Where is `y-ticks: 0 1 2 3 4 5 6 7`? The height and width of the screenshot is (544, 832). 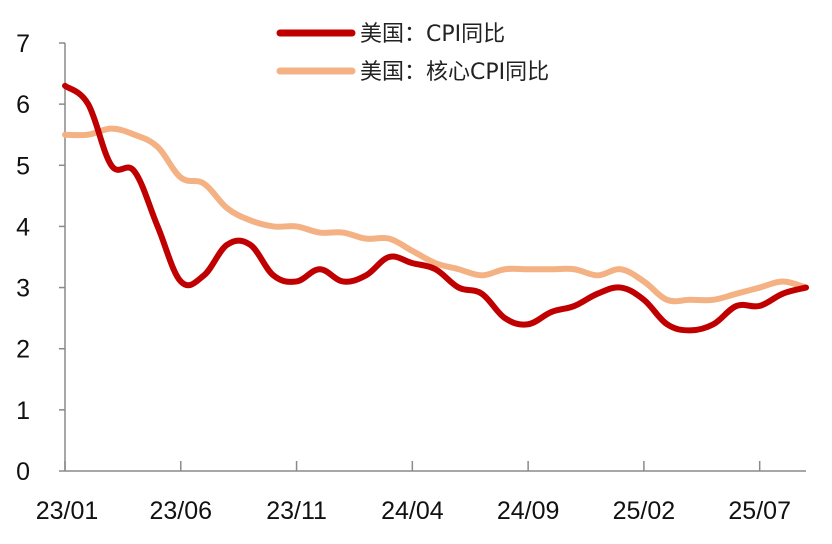
y-ticks: 0 1 2 3 4 5 6 7 is located at coordinates (40, 258).